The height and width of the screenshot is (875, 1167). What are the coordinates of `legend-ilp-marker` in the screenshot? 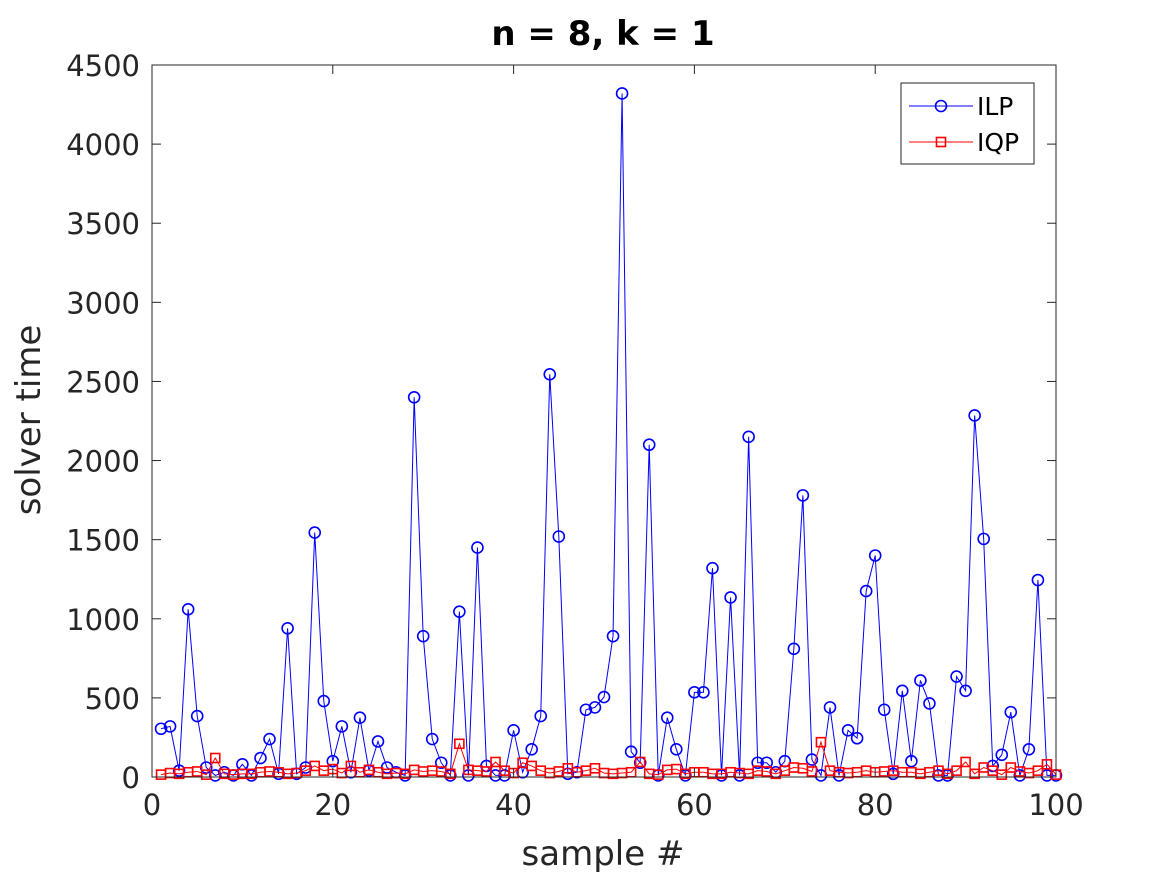 It's located at (941, 106).